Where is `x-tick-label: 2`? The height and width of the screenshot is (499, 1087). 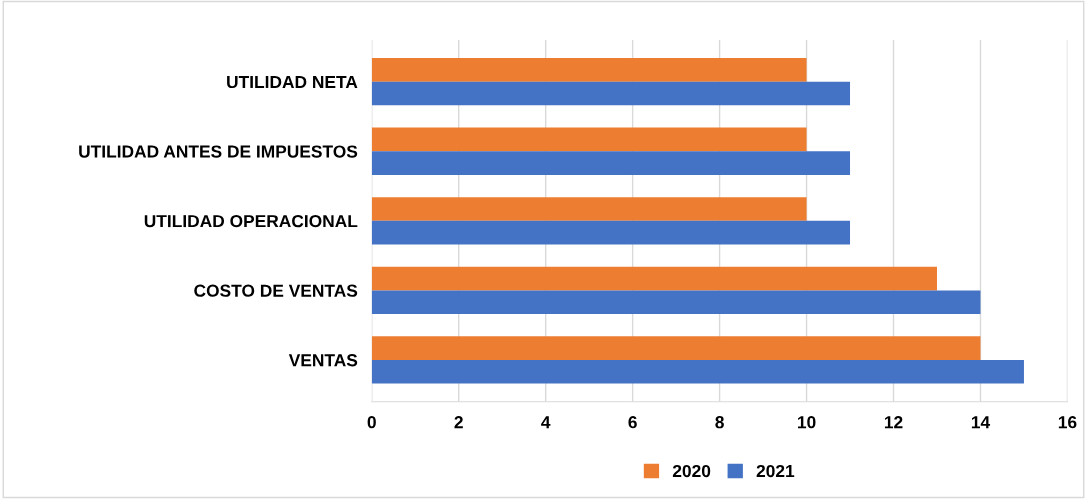
x-tick-label: 2 is located at coordinates (458, 422).